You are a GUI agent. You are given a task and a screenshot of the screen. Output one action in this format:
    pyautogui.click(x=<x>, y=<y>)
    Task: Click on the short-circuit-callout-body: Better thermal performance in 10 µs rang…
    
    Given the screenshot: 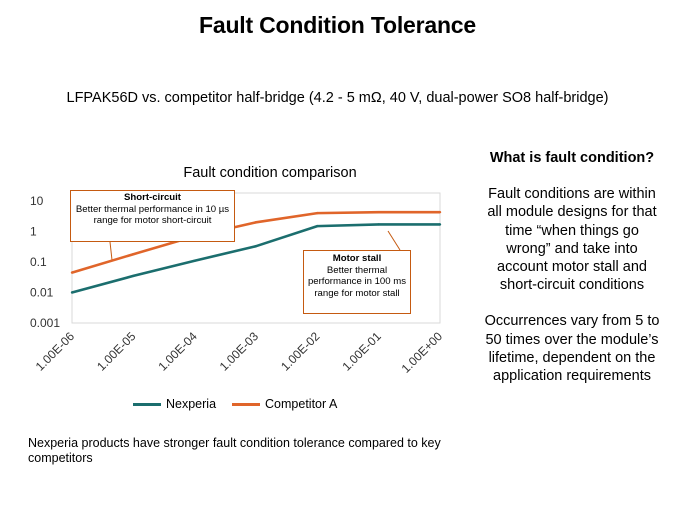 What is the action you would take?
    pyautogui.click(x=152, y=215)
    